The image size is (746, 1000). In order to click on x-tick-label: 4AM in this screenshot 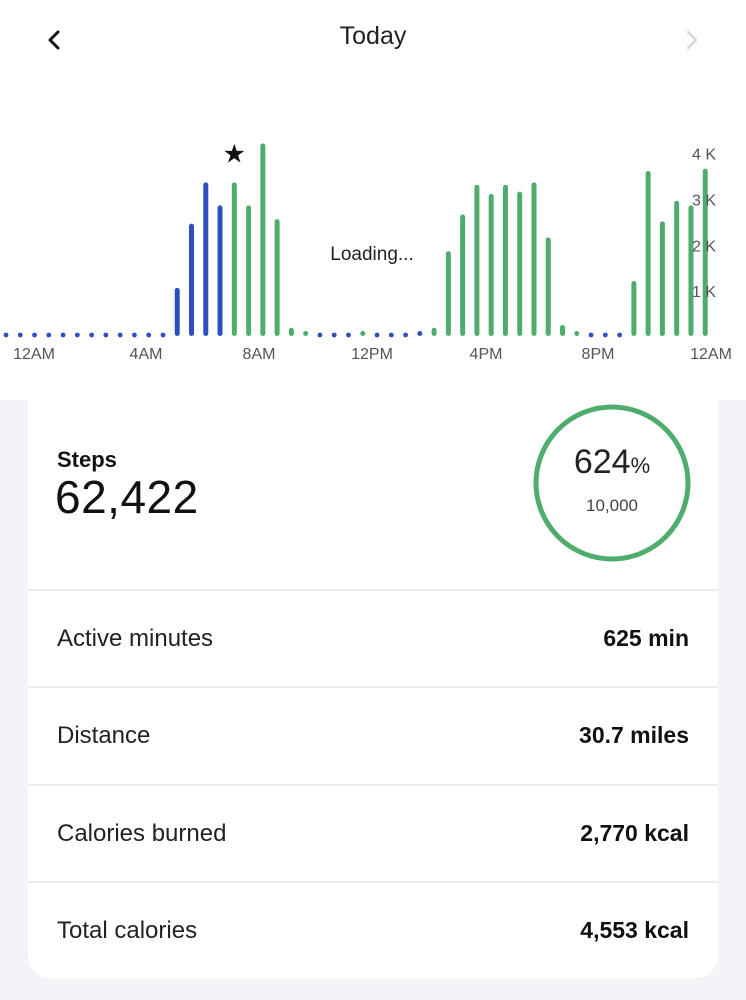, I will do `click(146, 354)`.